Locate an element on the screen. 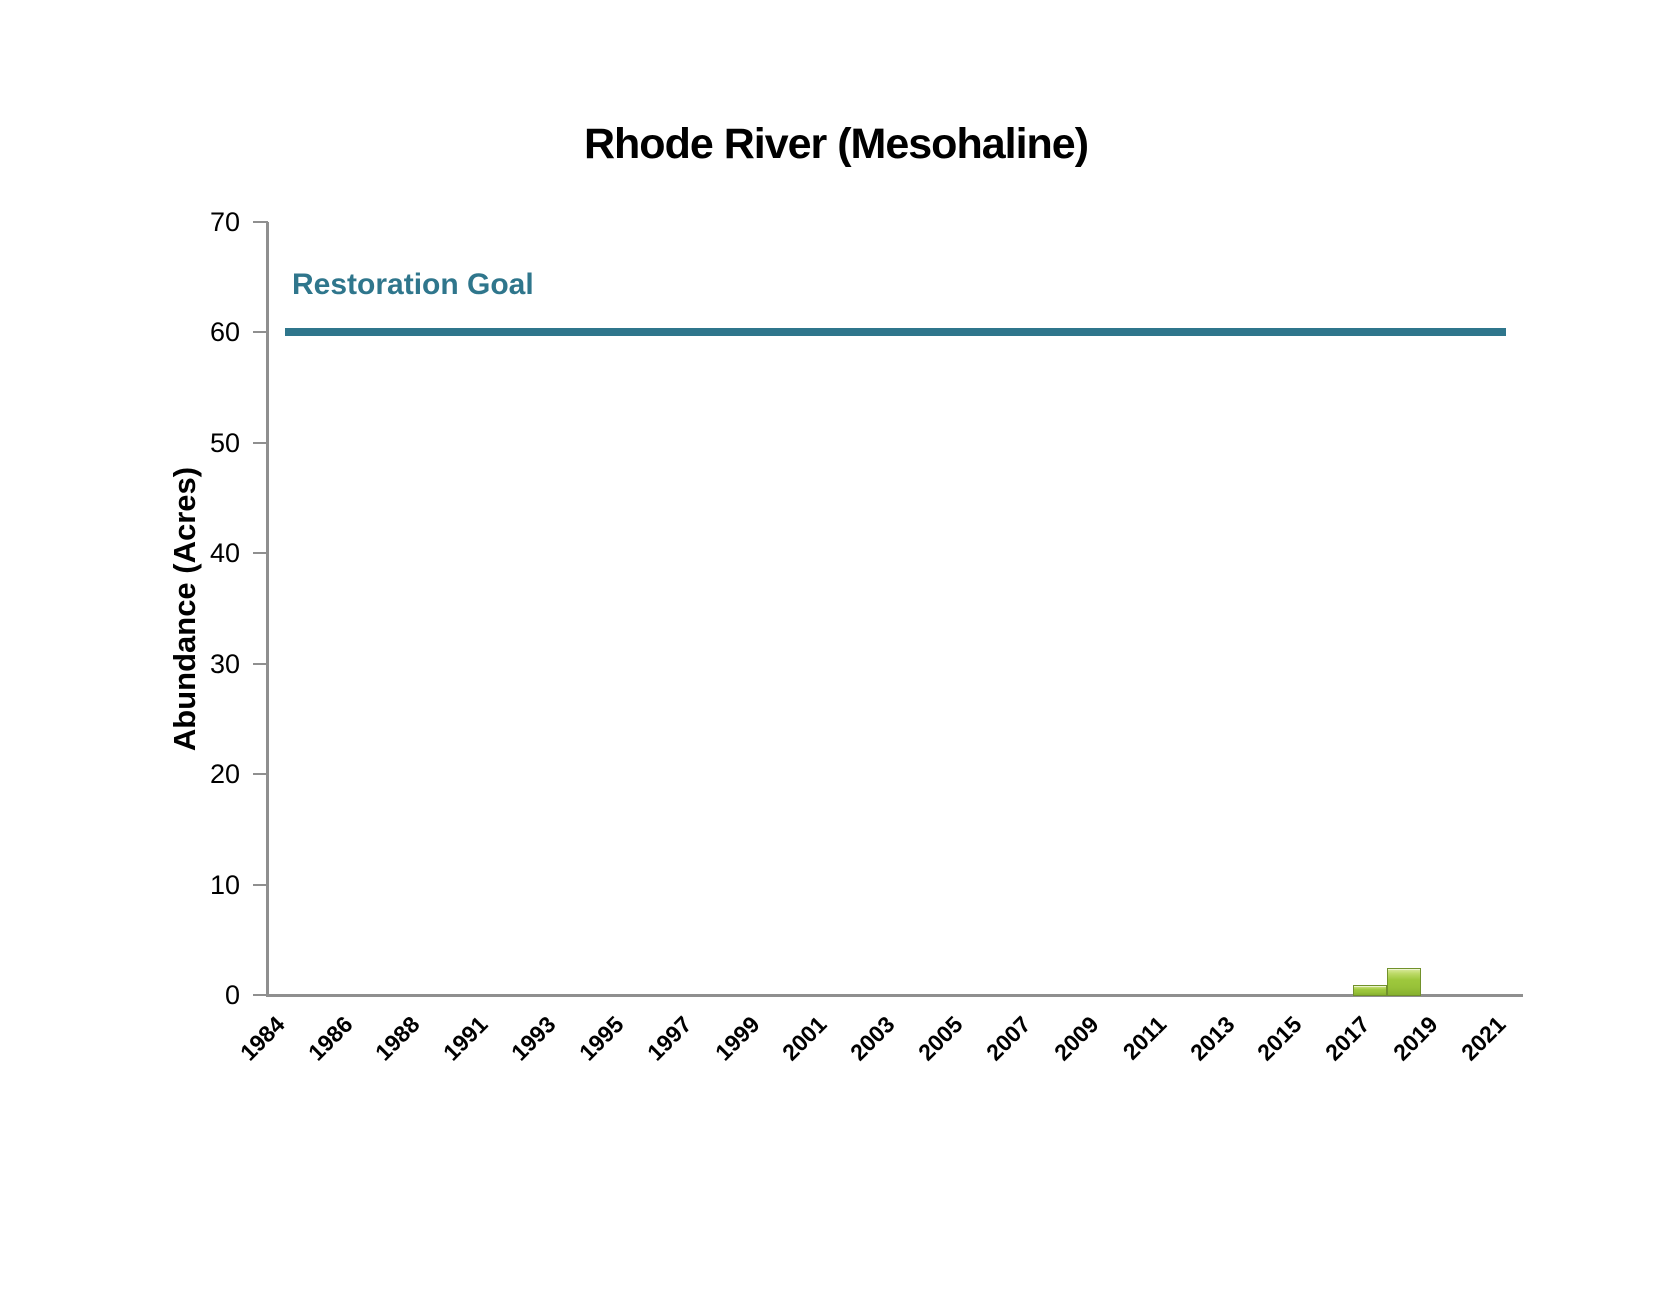 The width and height of the screenshot is (1672, 1292). y-tick-label: 40 is located at coordinates (224, 553).